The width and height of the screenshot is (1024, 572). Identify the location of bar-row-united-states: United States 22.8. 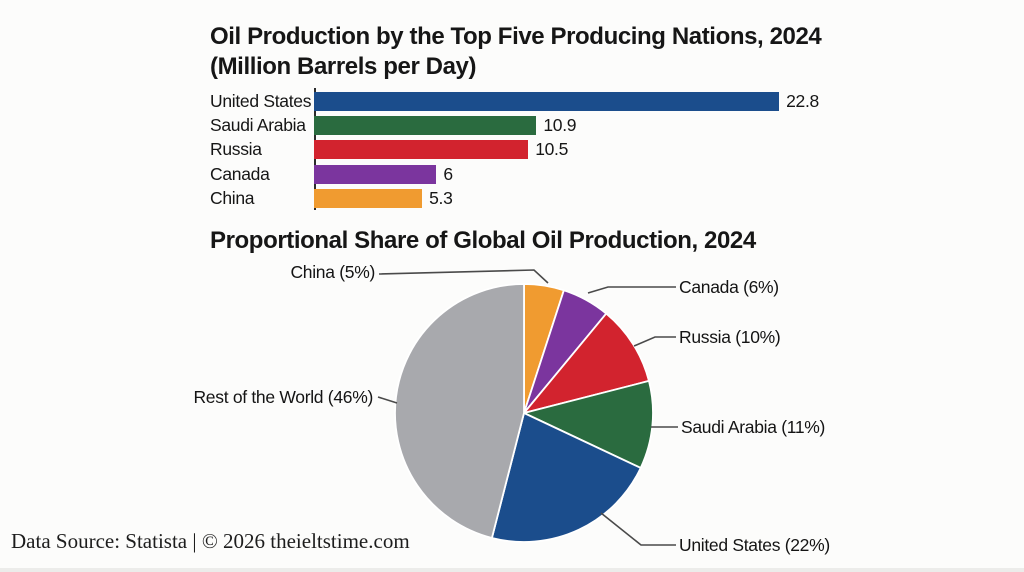
(610, 101).